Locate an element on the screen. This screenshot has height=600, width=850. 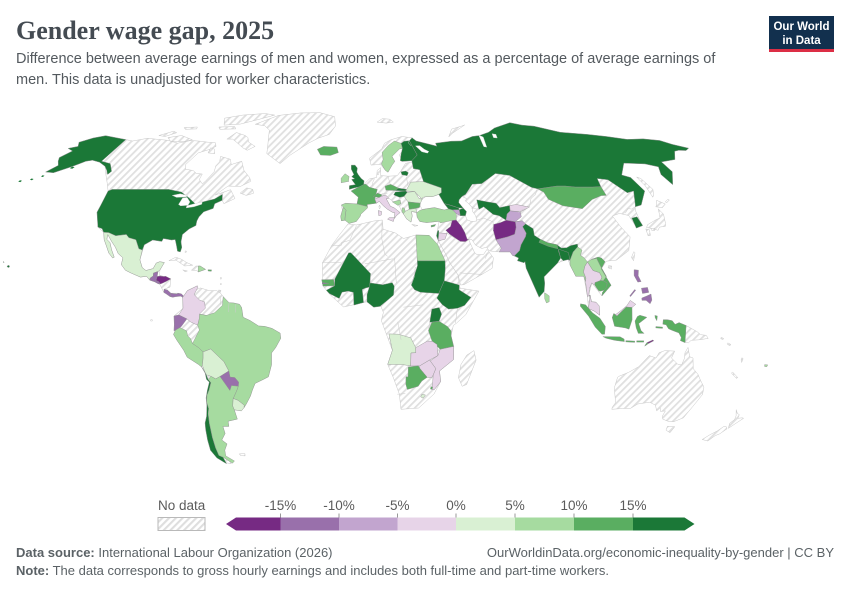
svg-text: 0% is located at coordinates (456, 505).